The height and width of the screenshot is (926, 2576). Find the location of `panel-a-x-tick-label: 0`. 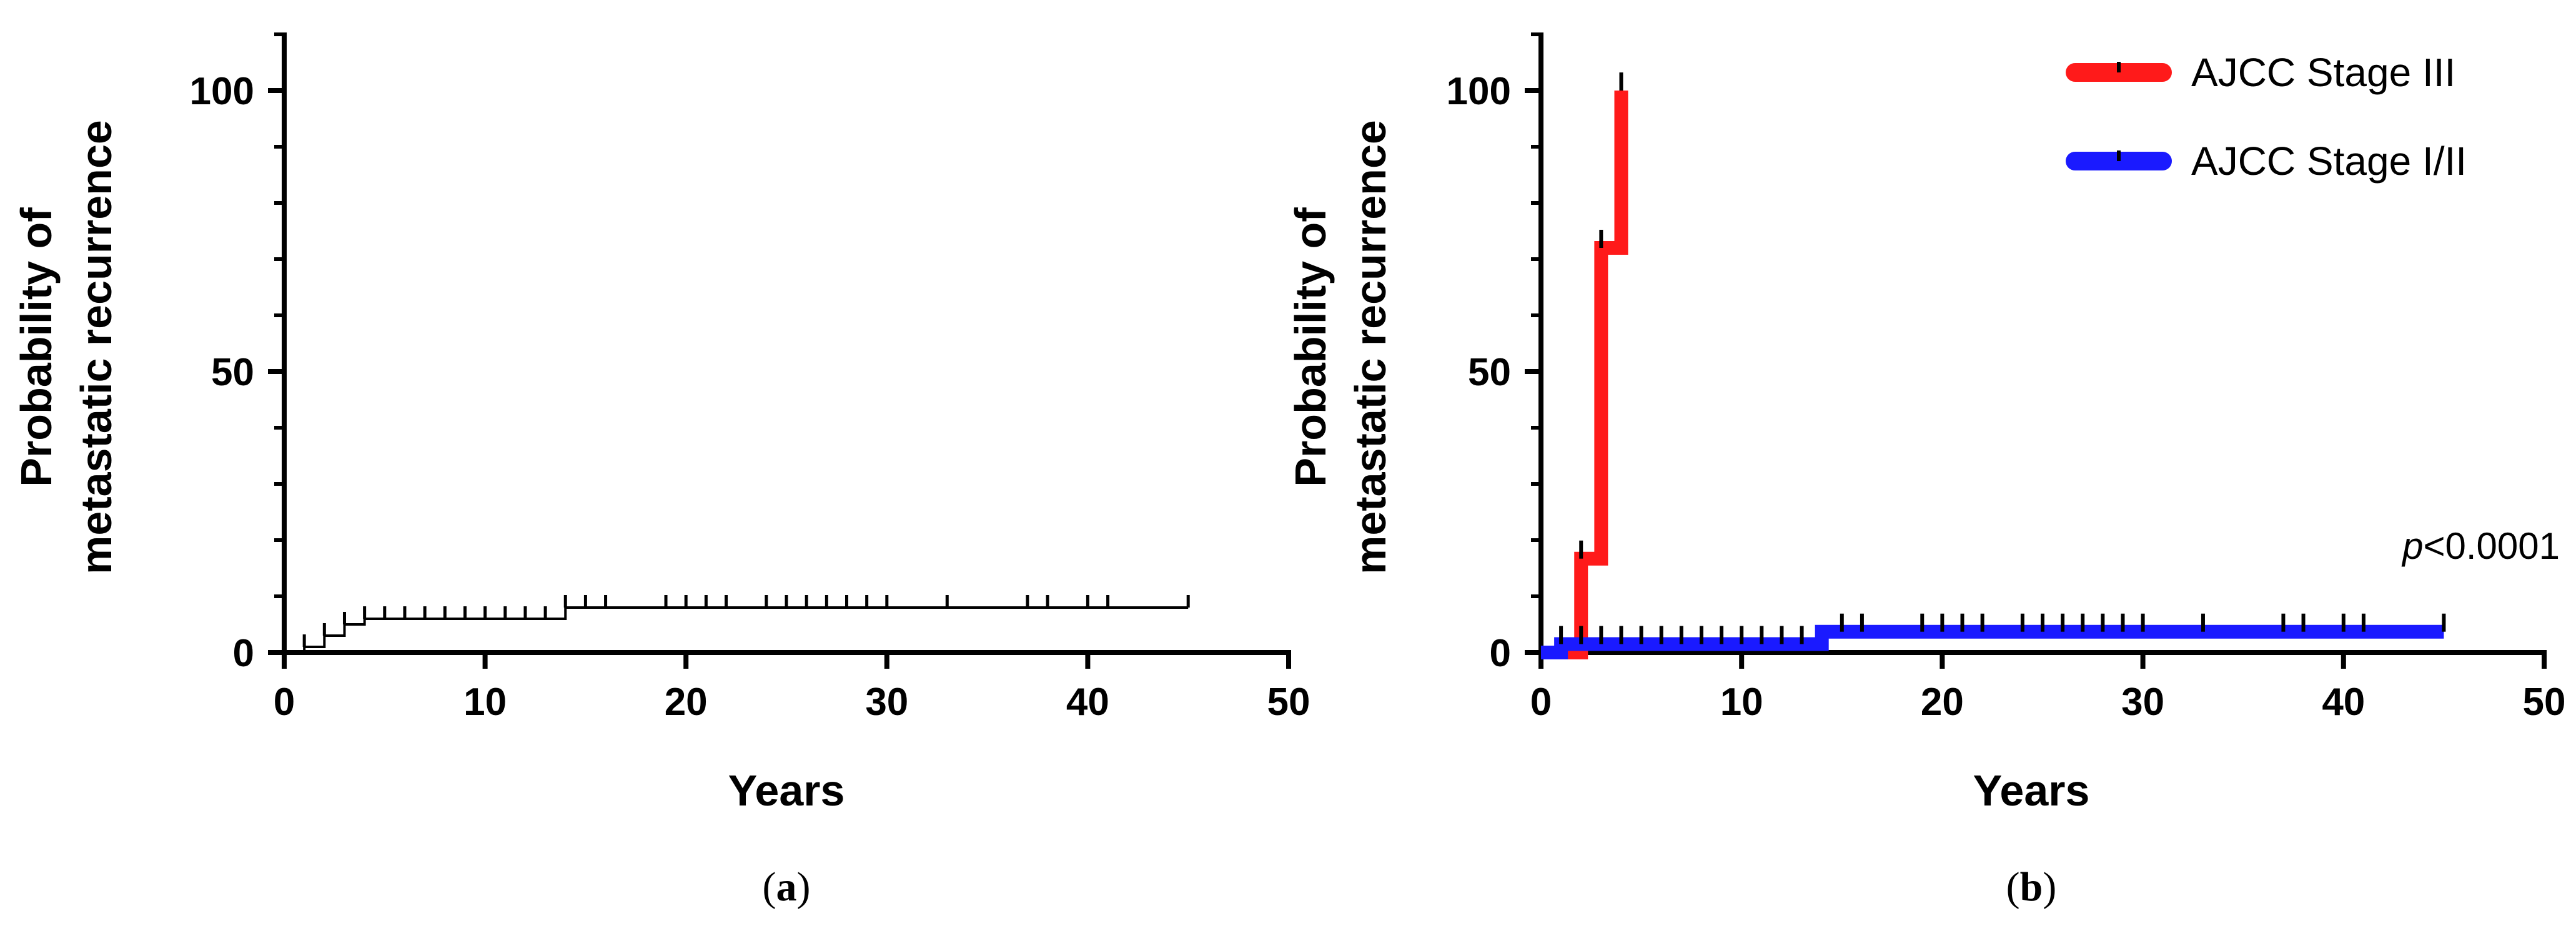

panel-a-x-tick-label: 0 is located at coordinates (284, 702).